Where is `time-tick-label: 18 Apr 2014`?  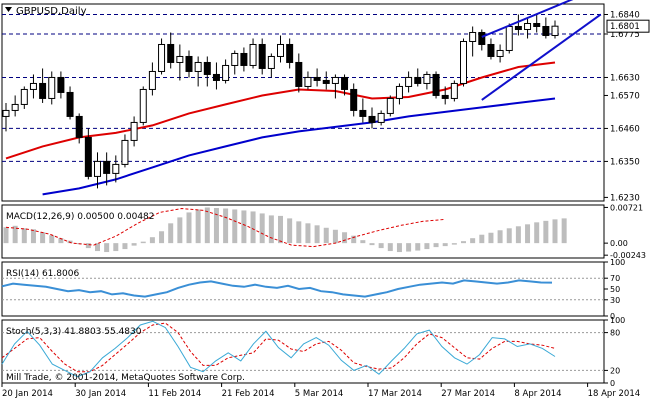
time-tick-label: 18 Apr 2014 is located at coordinates (614, 394).